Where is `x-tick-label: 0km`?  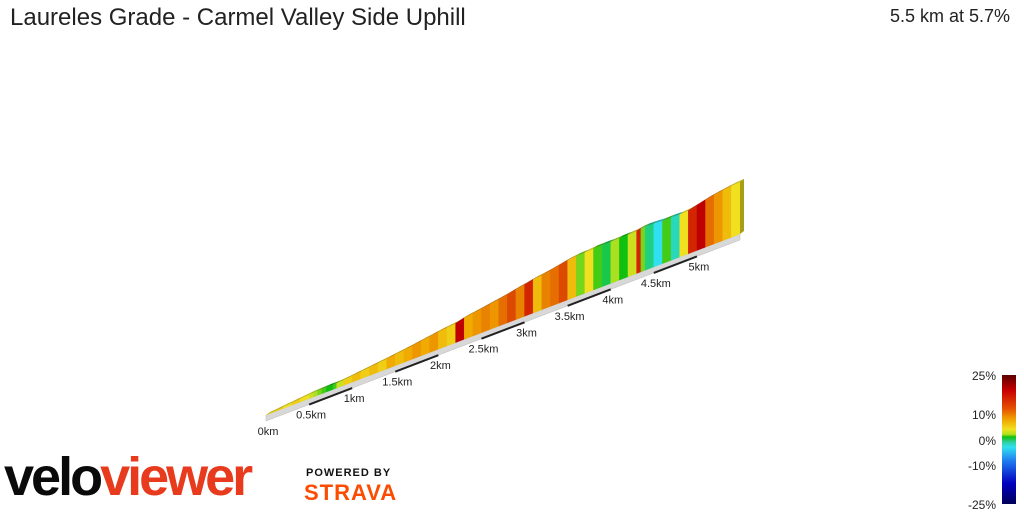
x-tick-label: 0km is located at coordinates (268, 432).